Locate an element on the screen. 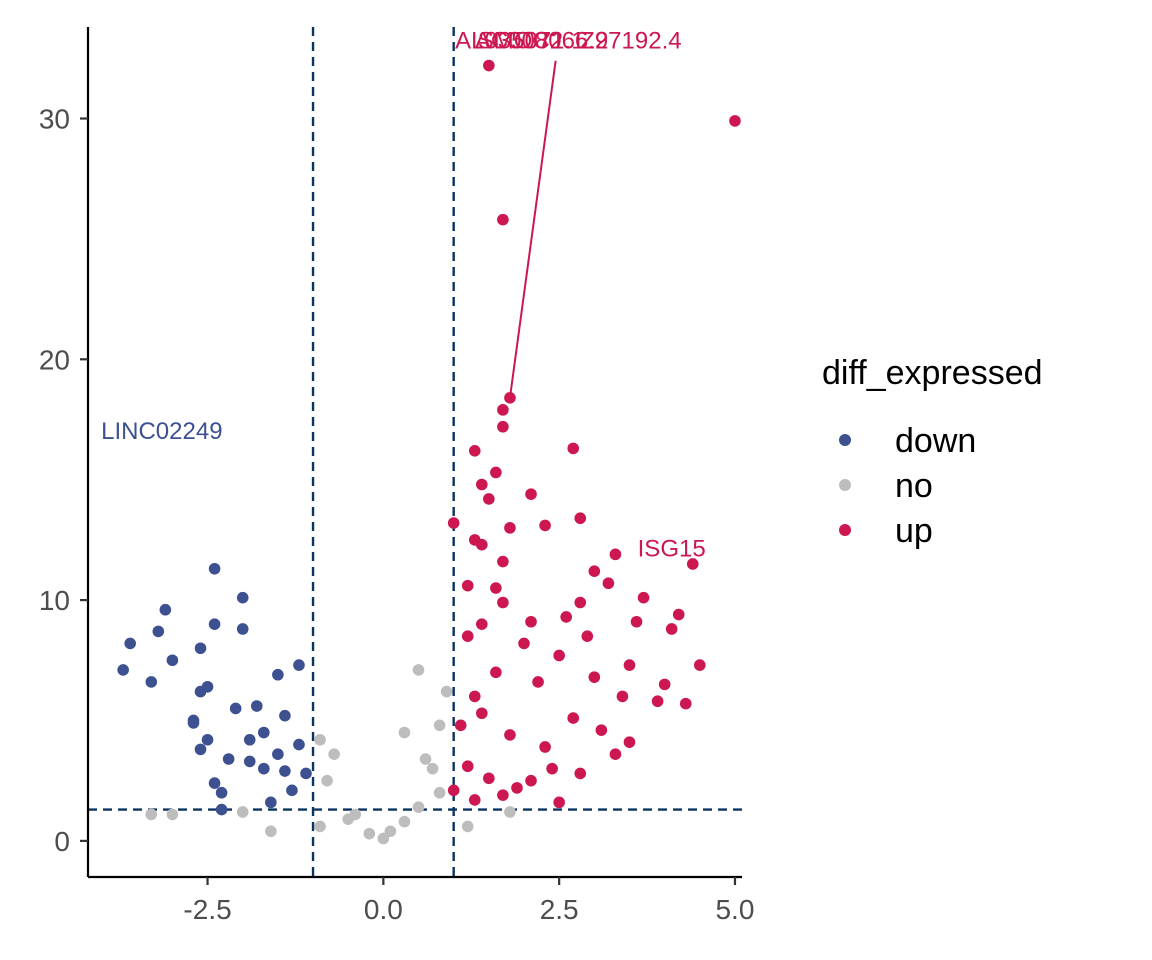 This screenshot has height=960, width=1152. y-tick-label: 30 is located at coordinates (54, 119).